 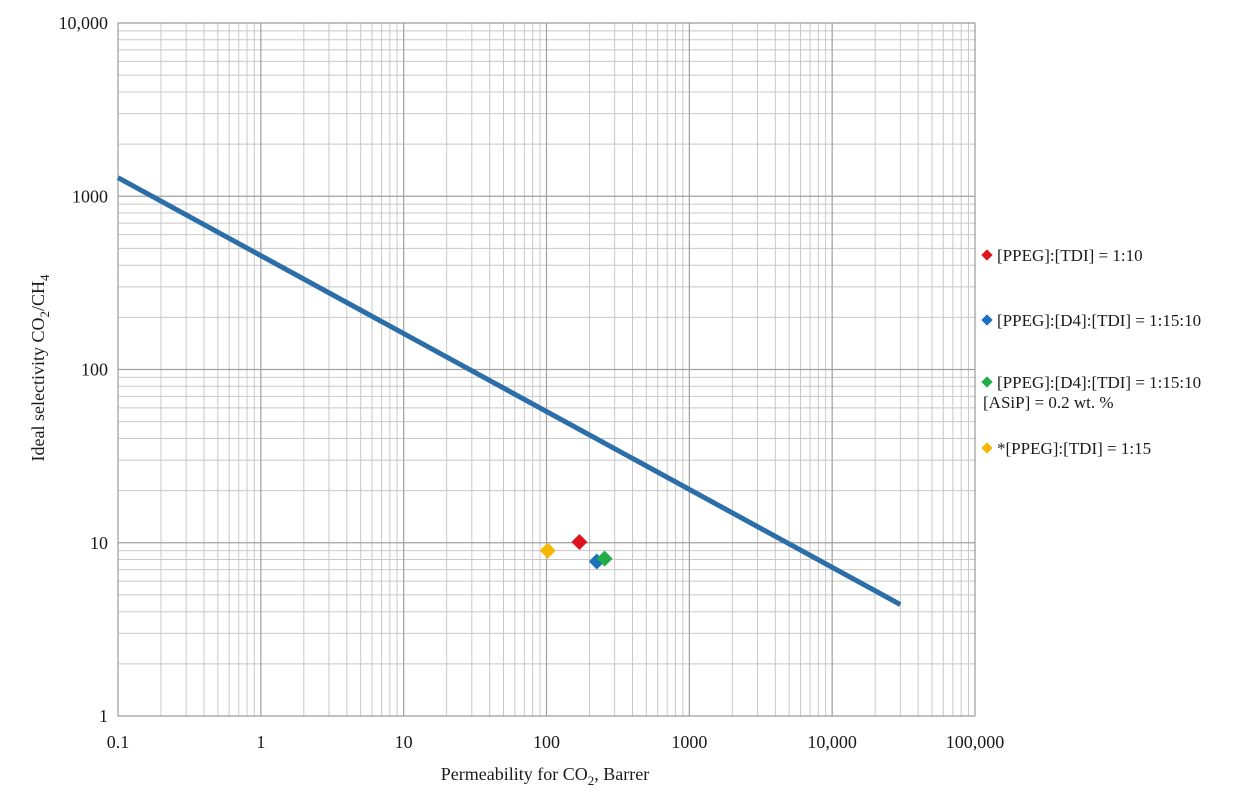 What do you see at coordinates (546, 742) in the screenshot?
I see `x-tick-label: 100` at bounding box center [546, 742].